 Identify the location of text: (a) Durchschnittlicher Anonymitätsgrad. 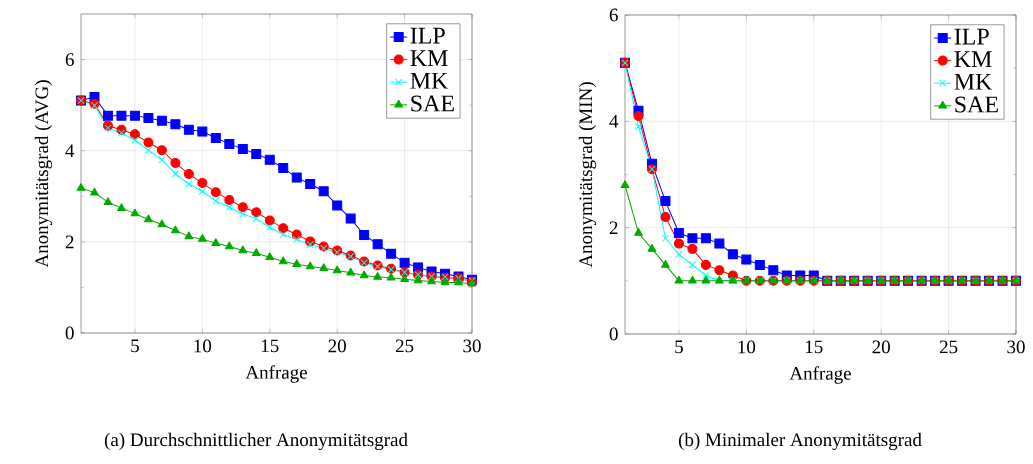
(256, 441).